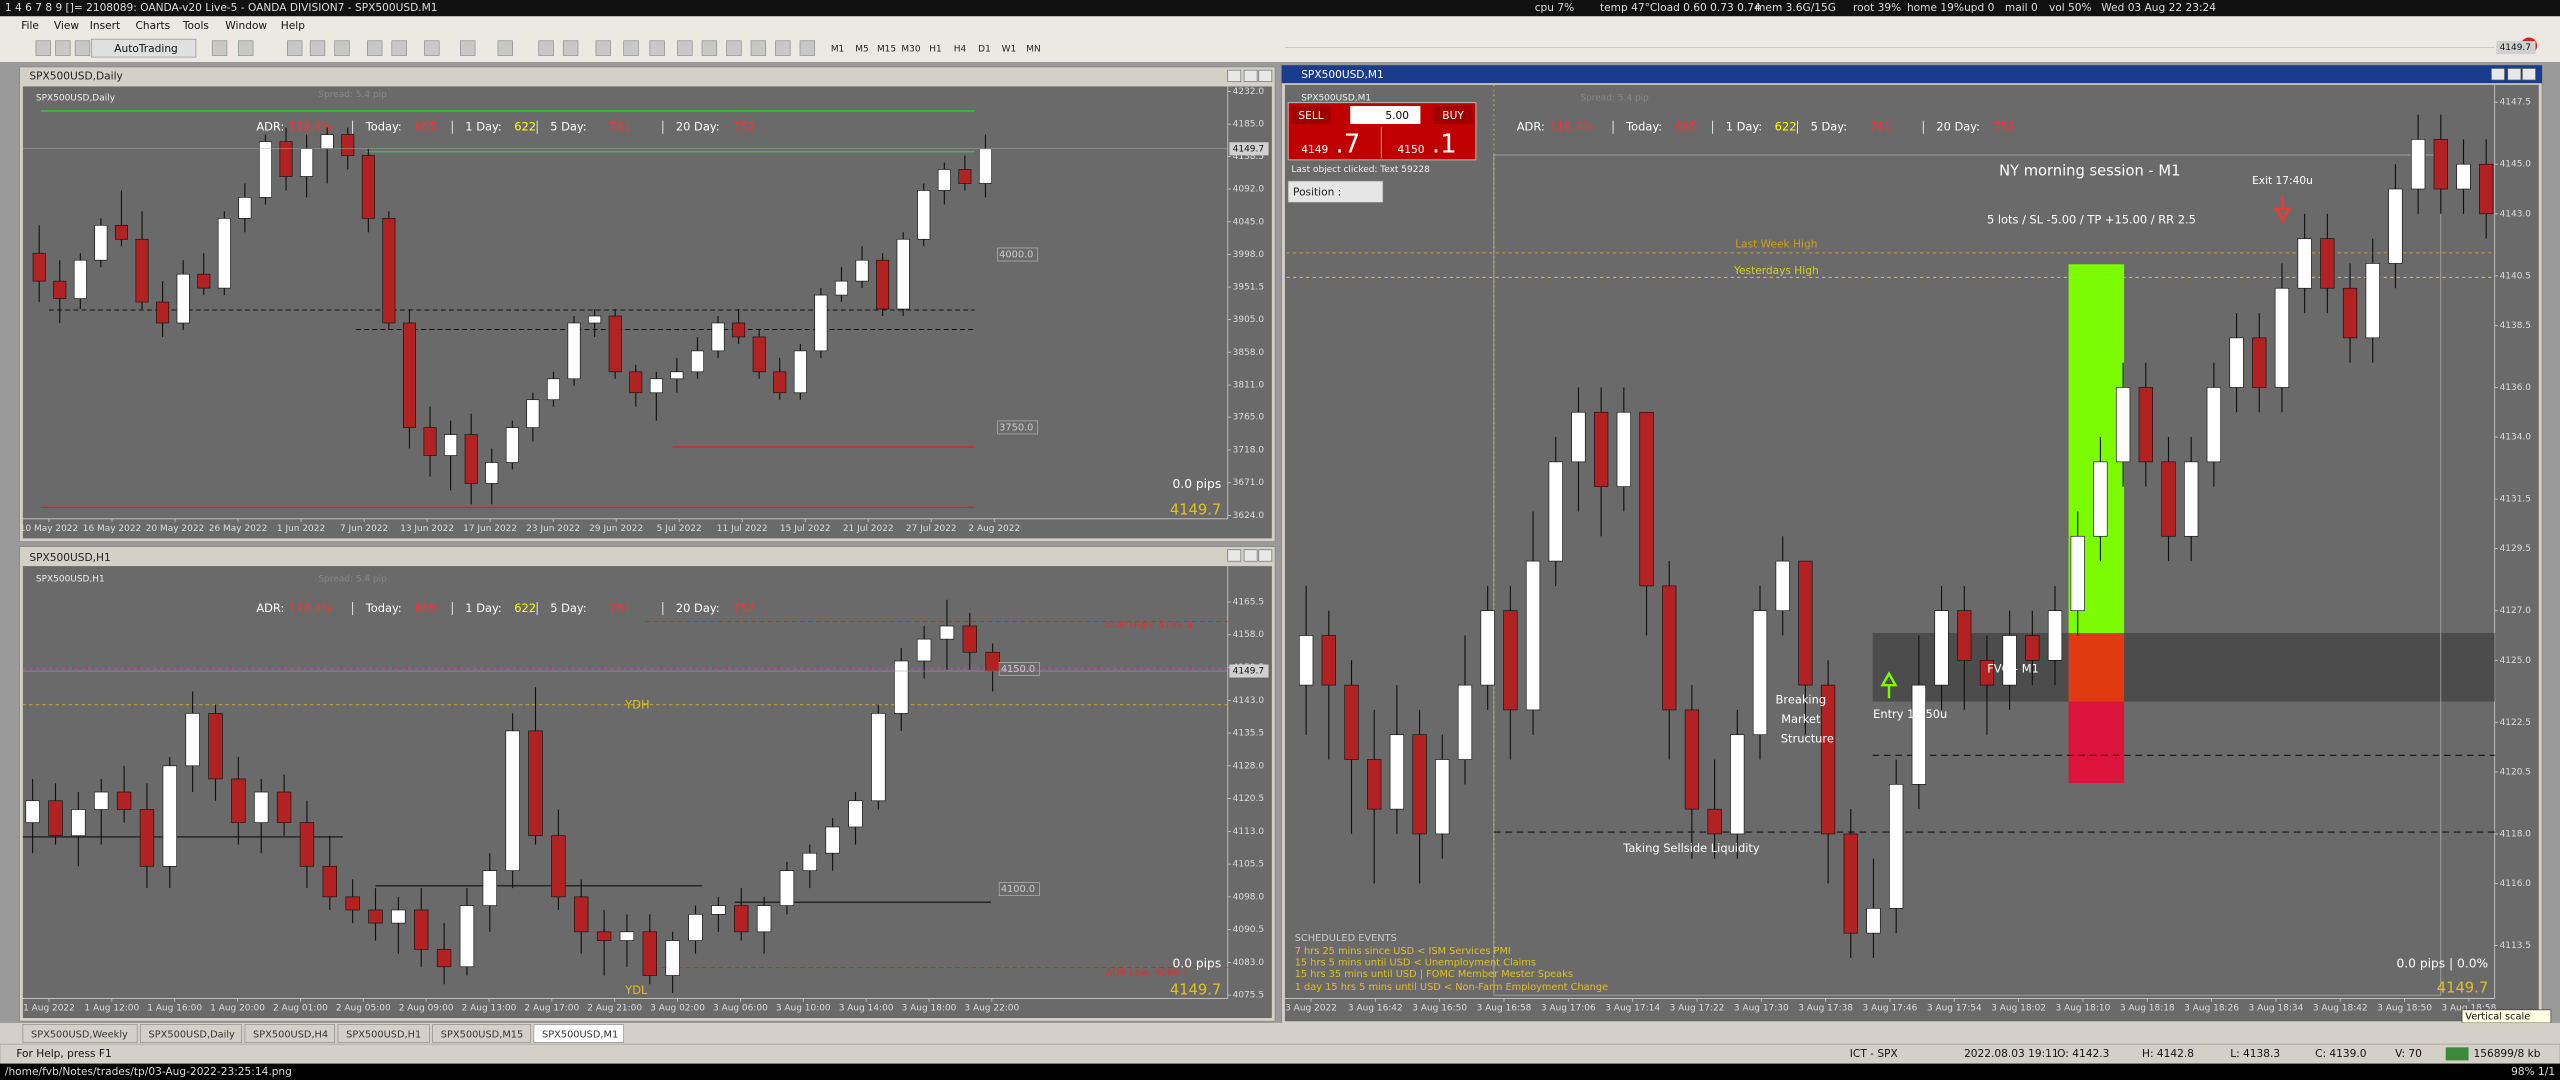 The width and height of the screenshot is (2560, 1080). What do you see at coordinates (1385, 115) in the screenshot?
I see `lots-input` at bounding box center [1385, 115].